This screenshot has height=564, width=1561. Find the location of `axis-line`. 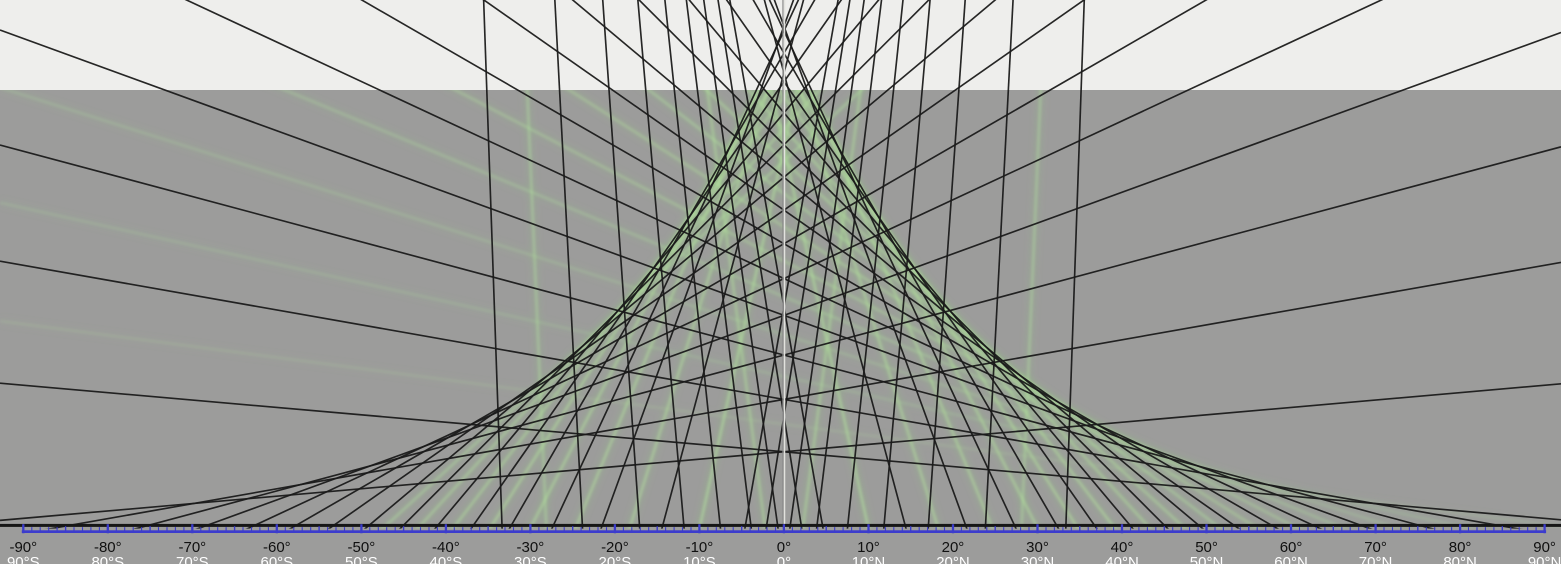

axis-line is located at coordinates (780, 525).